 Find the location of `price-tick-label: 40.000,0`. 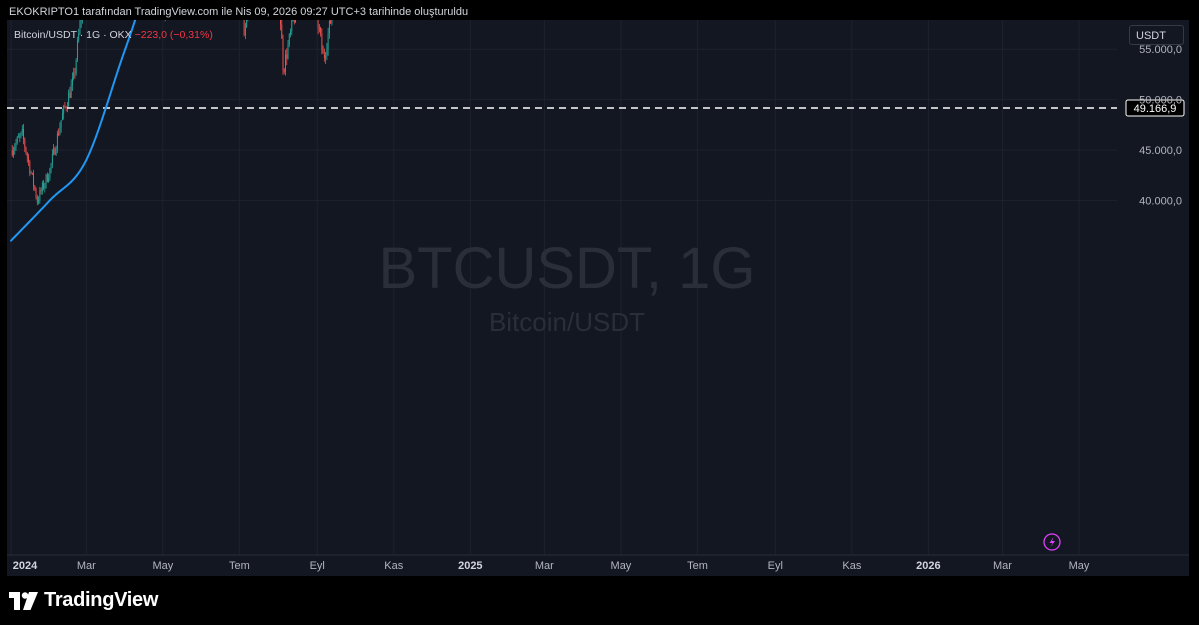

price-tick-label: 40.000,0 is located at coordinates (1160, 201).